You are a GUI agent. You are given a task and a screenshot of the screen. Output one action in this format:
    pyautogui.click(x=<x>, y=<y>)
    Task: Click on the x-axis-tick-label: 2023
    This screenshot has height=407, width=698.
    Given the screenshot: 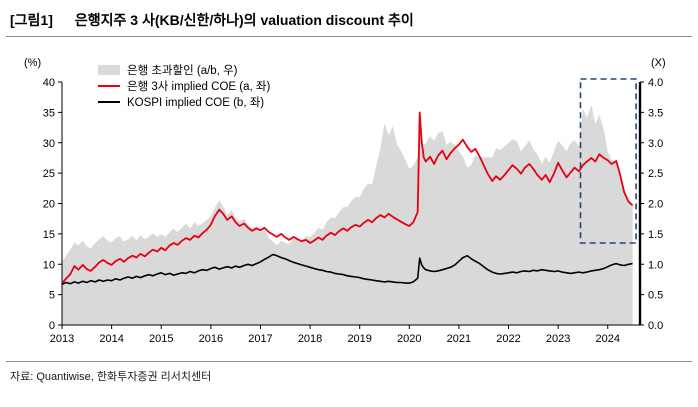 What is the action you would take?
    pyautogui.click(x=558, y=339)
    